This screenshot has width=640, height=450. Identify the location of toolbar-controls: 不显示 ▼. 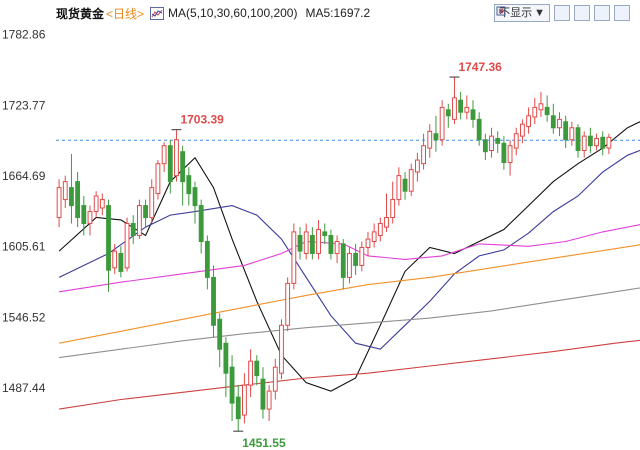
(562, 13).